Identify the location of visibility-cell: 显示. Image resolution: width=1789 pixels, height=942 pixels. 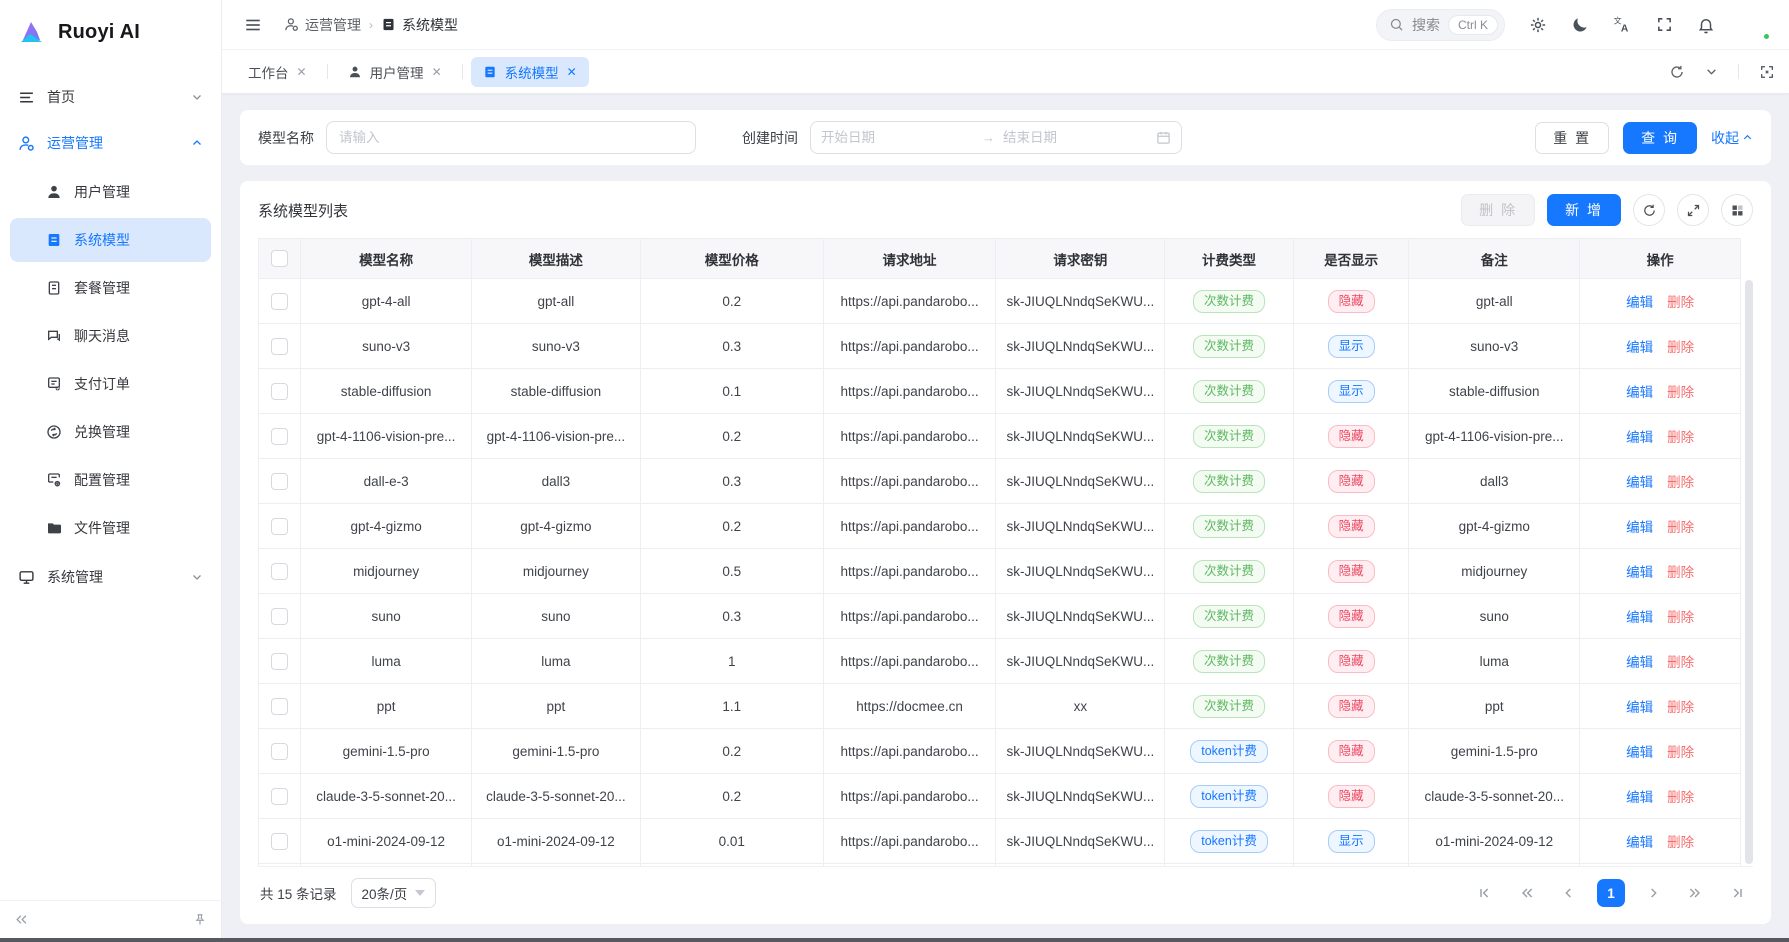
(1351, 841).